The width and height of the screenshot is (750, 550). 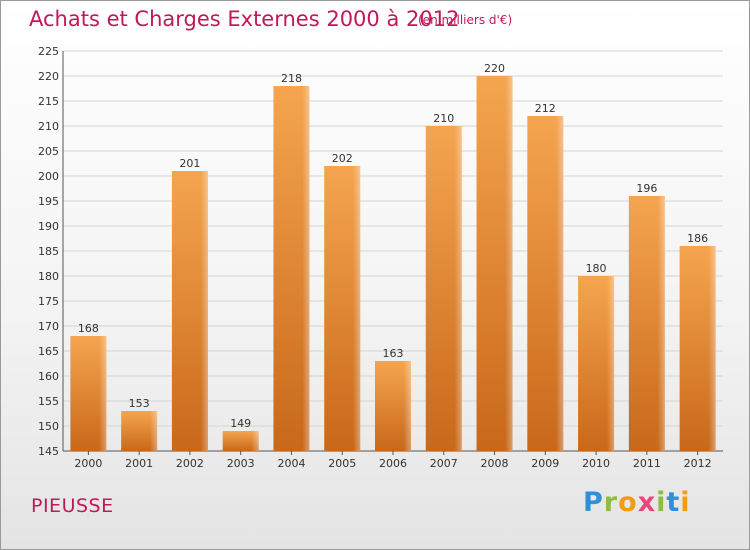 I want to click on y-tick-label-220: 220, so click(x=48, y=76).